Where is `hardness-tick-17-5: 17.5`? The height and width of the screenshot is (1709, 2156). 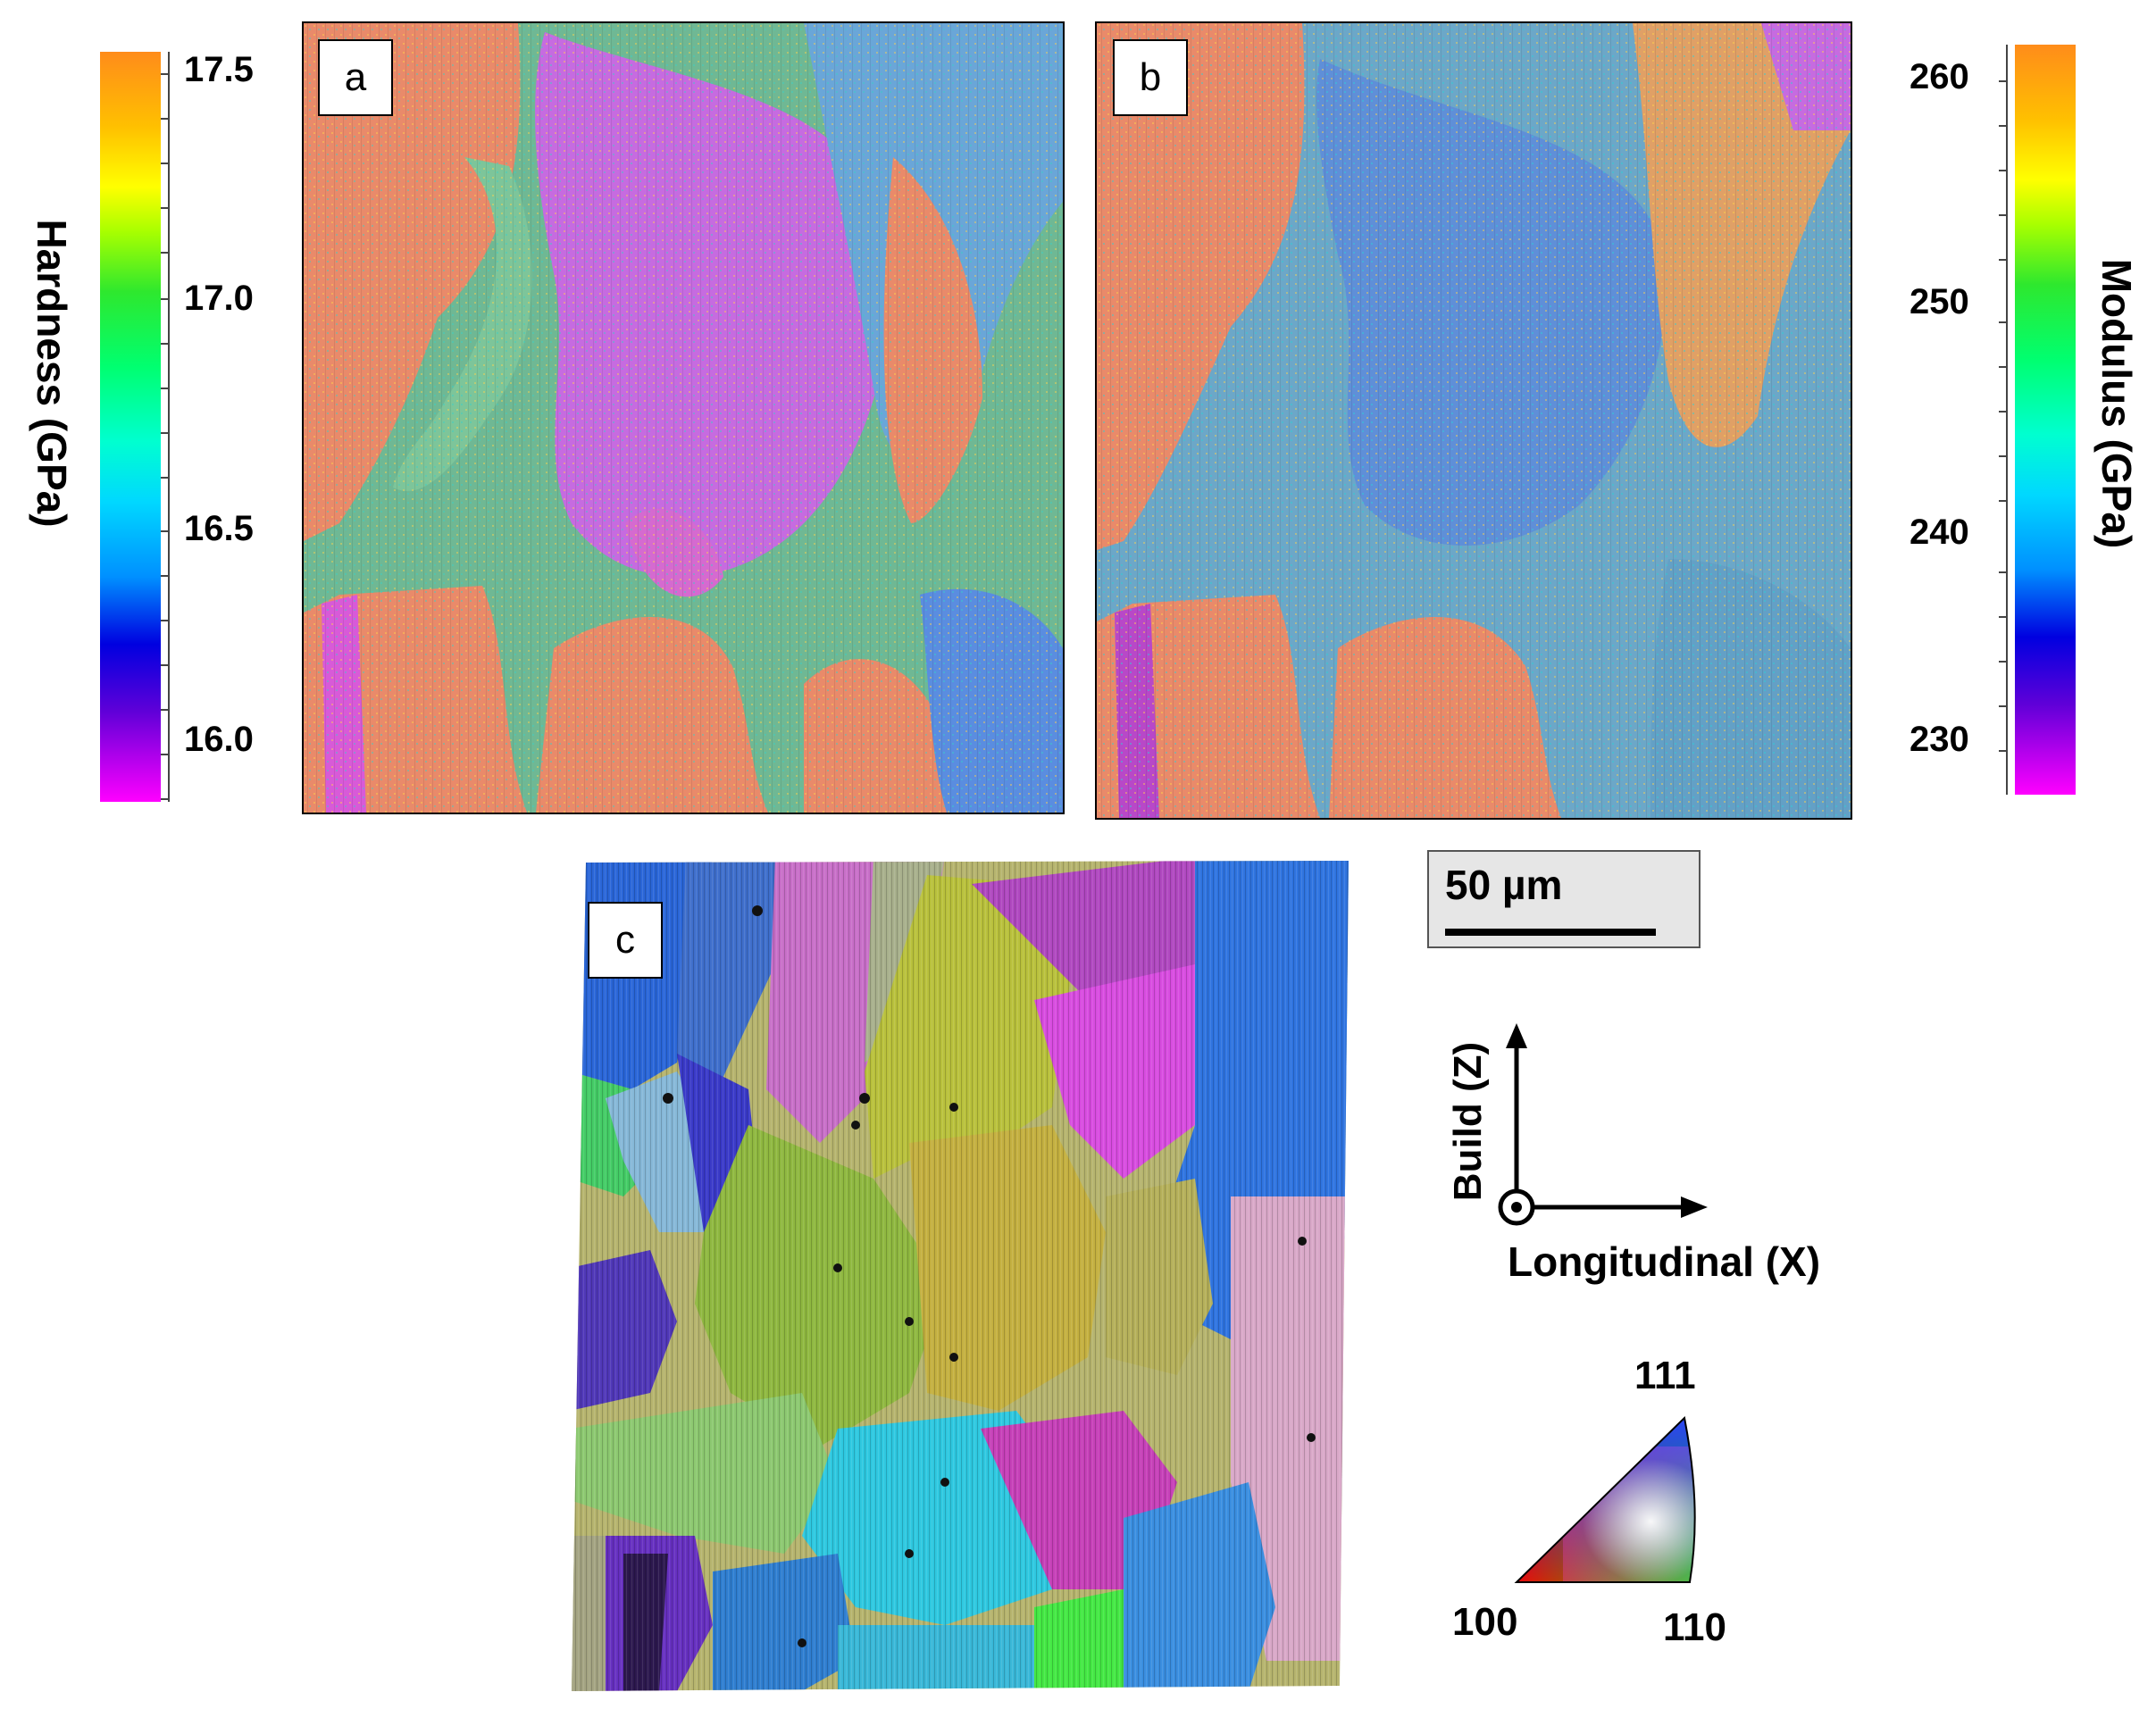
hardness-tick-17-5: 17.5 is located at coordinates (219, 69).